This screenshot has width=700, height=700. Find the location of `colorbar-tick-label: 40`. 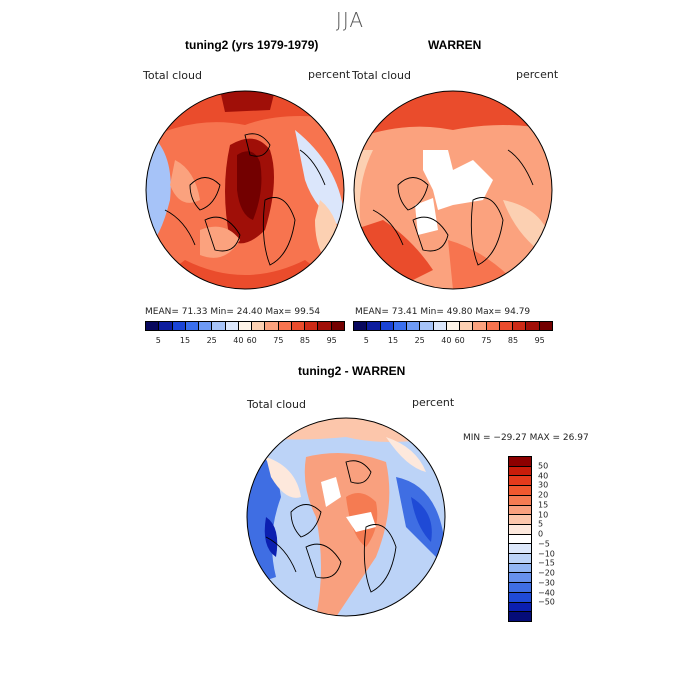

colorbar-tick-label: 40 is located at coordinates (543, 476).